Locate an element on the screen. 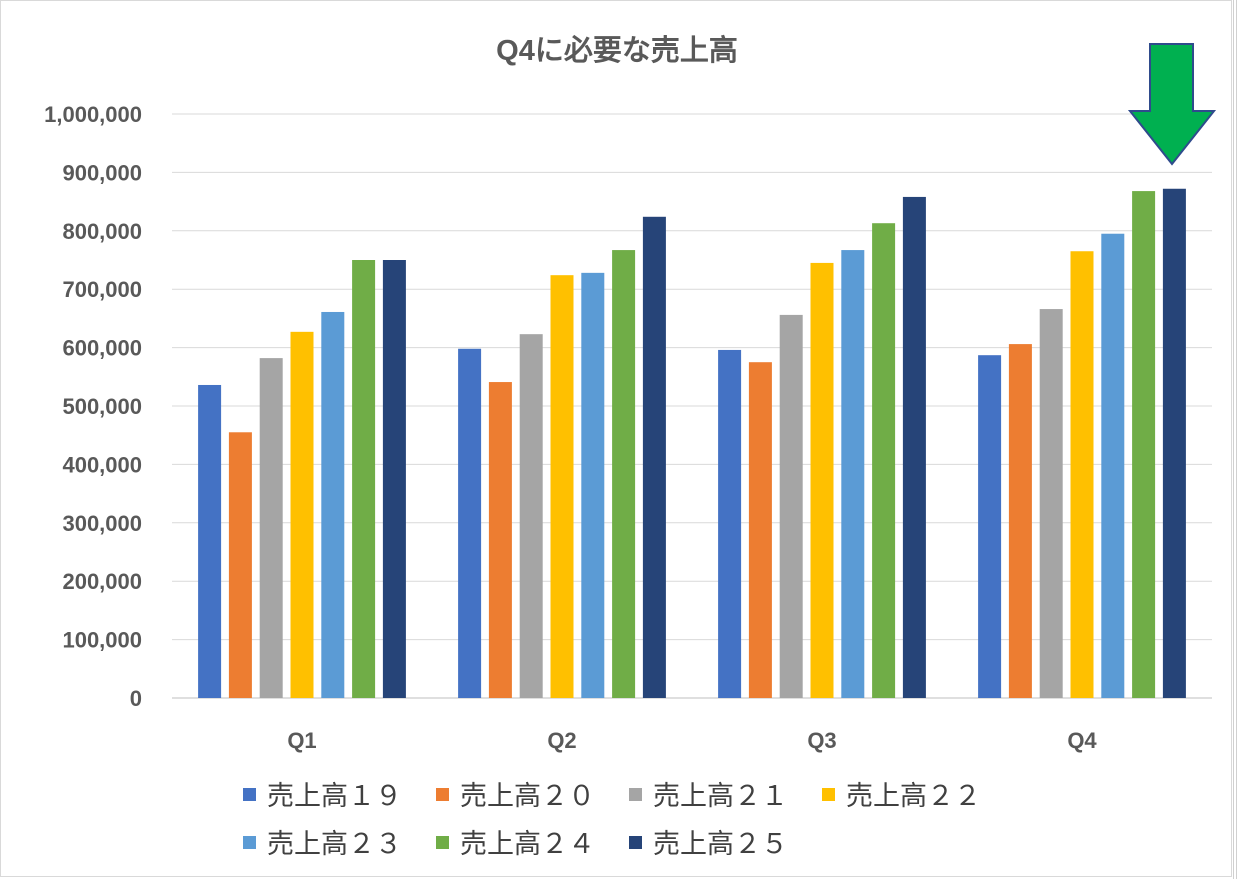  y-tick-label: 100,000 is located at coordinates (102, 640).